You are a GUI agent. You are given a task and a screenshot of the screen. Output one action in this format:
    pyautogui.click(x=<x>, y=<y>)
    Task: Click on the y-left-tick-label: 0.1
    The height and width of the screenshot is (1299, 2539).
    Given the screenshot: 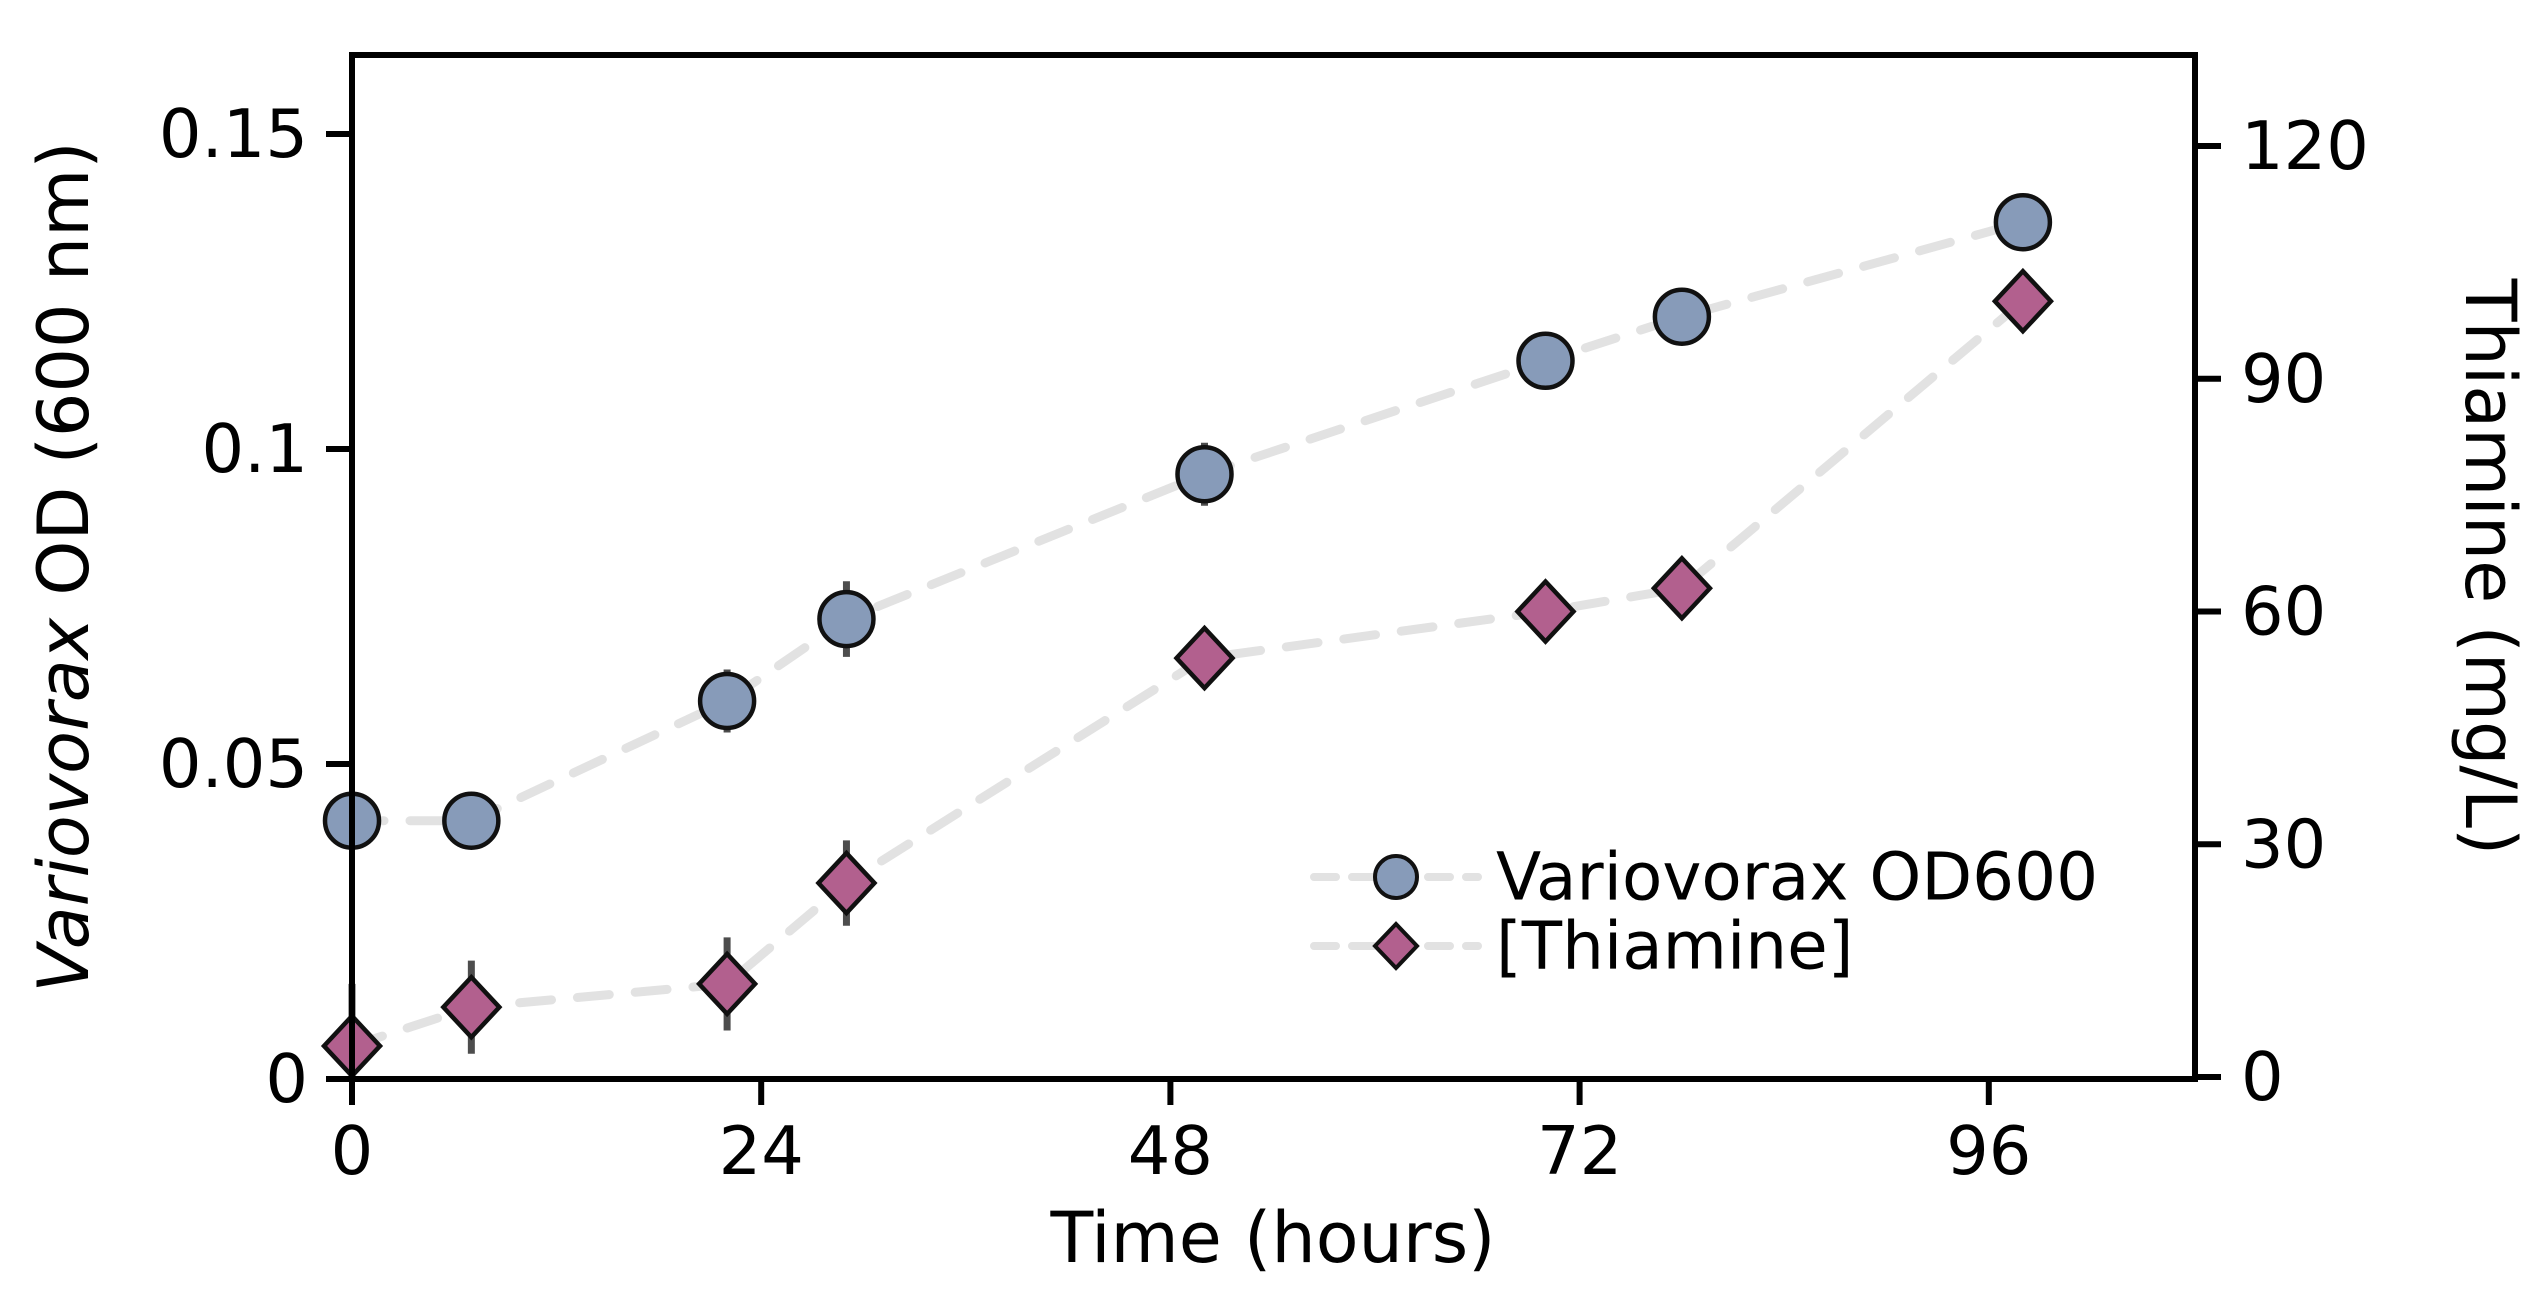 What is the action you would take?
    pyautogui.click(x=254, y=449)
    